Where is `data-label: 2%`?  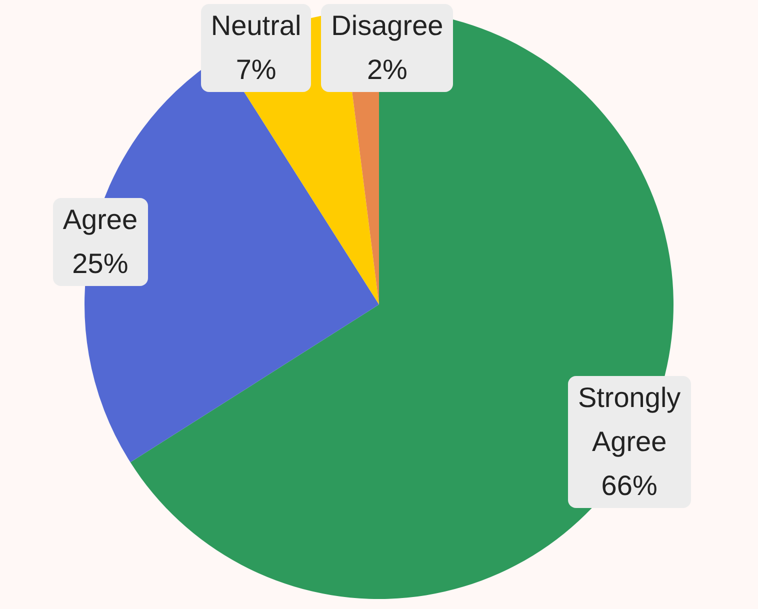
data-label: 2% is located at coordinates (387, 70).